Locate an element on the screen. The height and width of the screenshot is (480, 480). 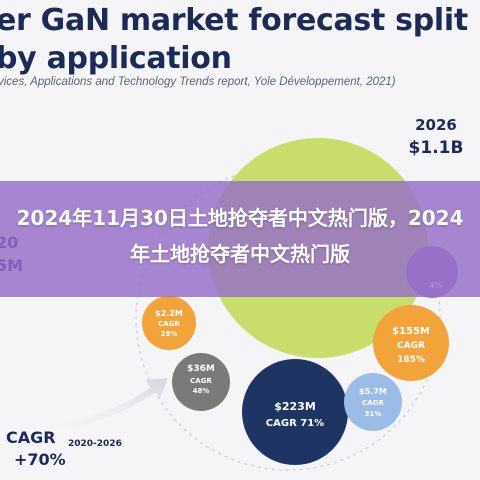
growth-arrow is located at coordinates (94, 409).